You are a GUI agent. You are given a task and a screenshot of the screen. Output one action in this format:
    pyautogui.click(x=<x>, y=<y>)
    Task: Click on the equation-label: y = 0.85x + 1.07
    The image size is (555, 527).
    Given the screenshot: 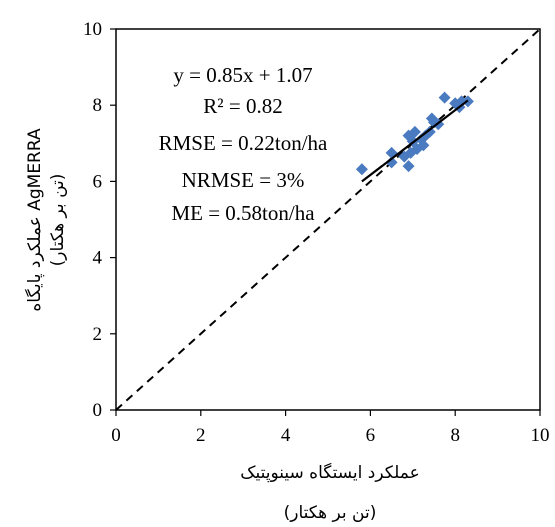 What is the action you would take?
    pyautogui.click(x=242, y=75)
    